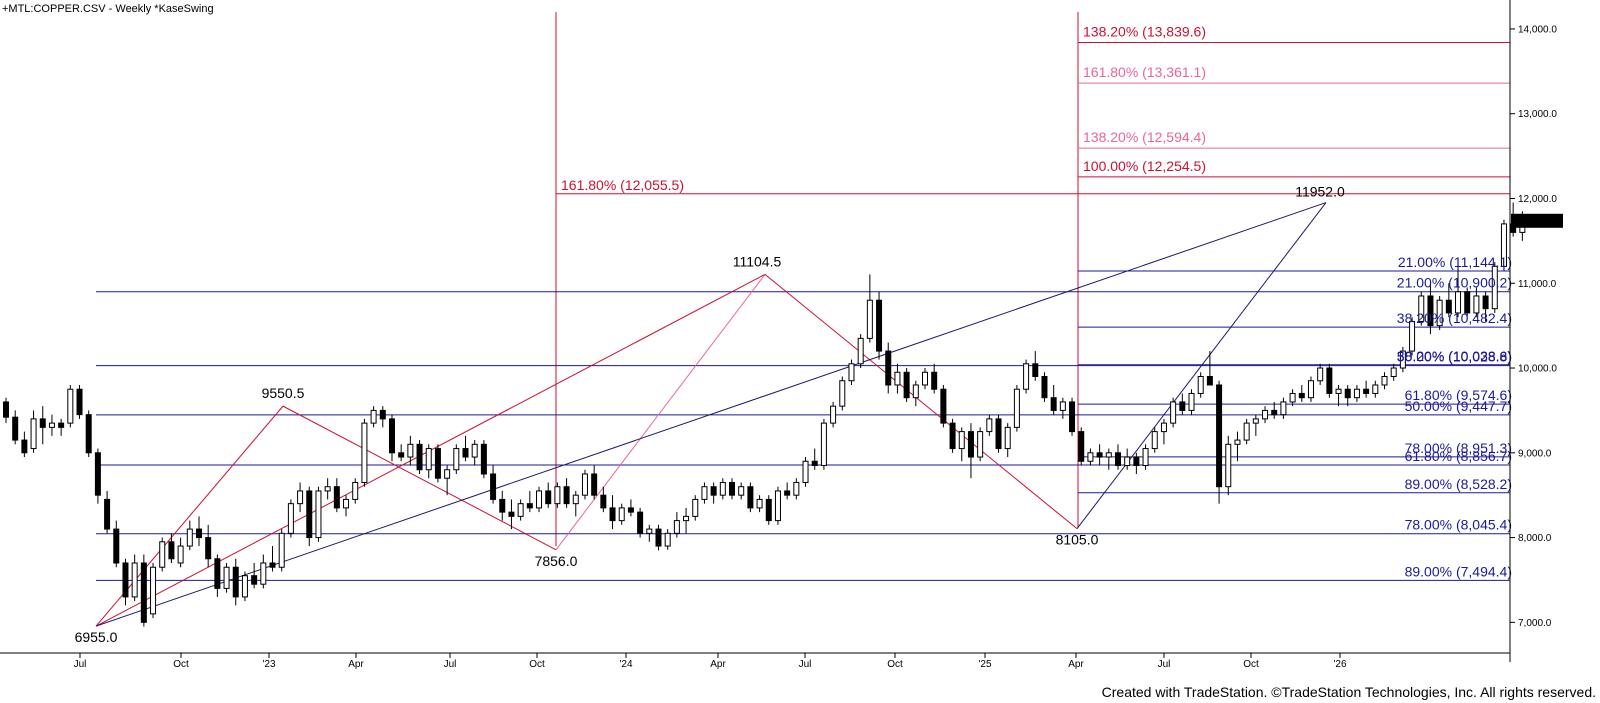 The height and width of the screenshot is (703, 1600). Describe the element at coordinates (1535, 453) in the screenshot. I see `price-tick-label: 9,000.0` at that location.